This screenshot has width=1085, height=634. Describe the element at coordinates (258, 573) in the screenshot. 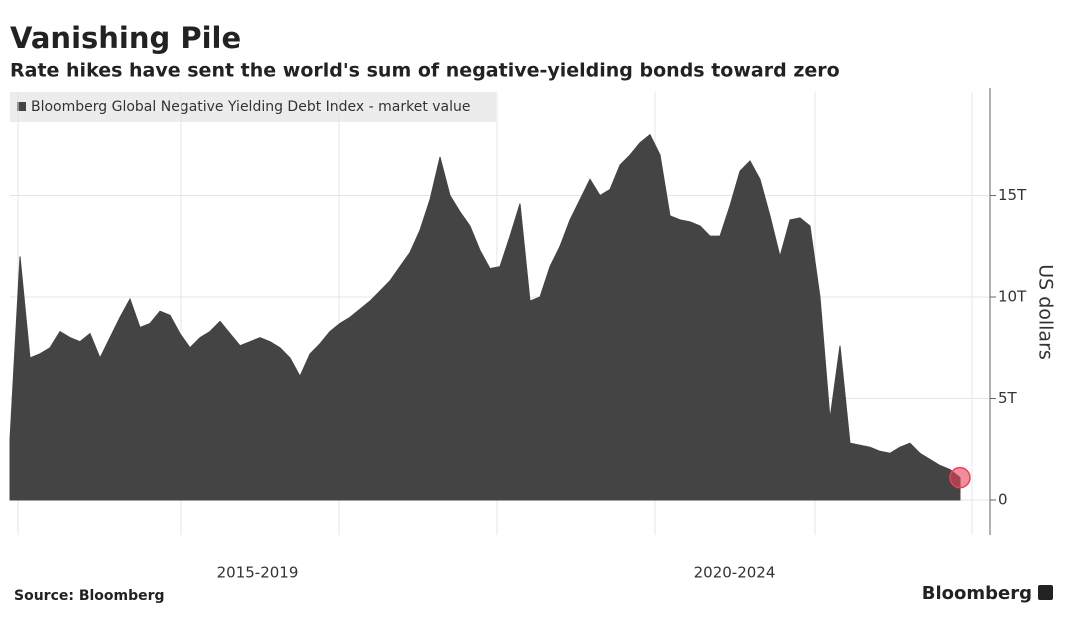

I see `x-group-label: 2015-2019` at that location.